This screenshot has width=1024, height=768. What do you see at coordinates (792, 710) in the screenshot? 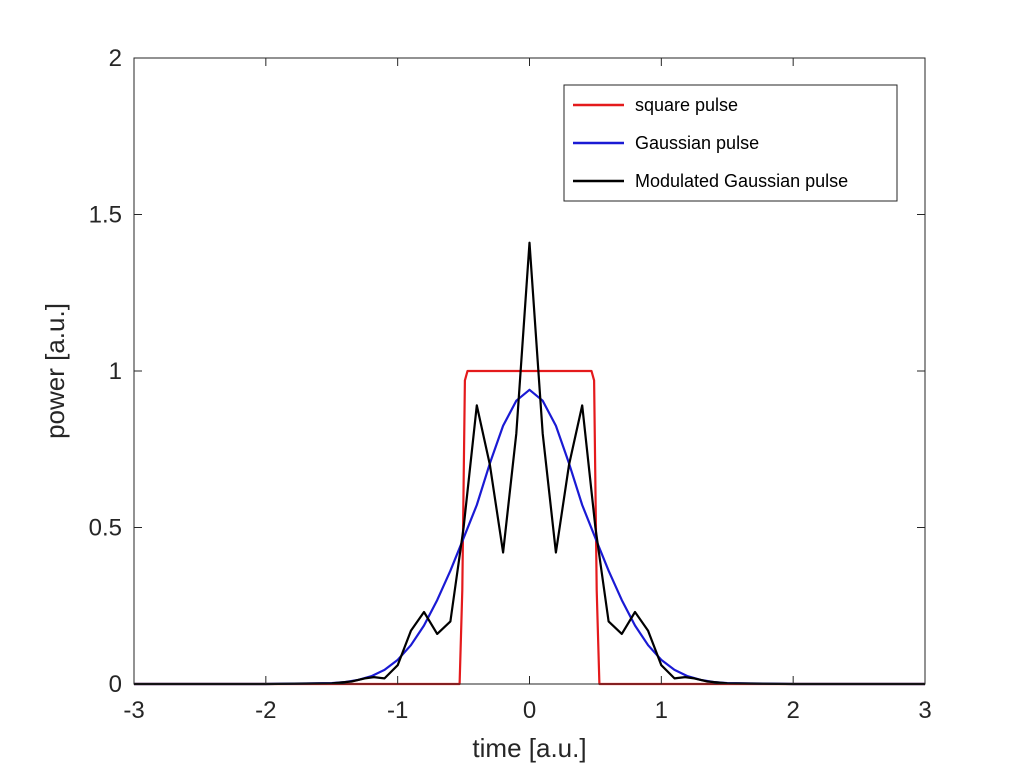
I see `x-tick-label: 2` at bounding box center [792, 710].